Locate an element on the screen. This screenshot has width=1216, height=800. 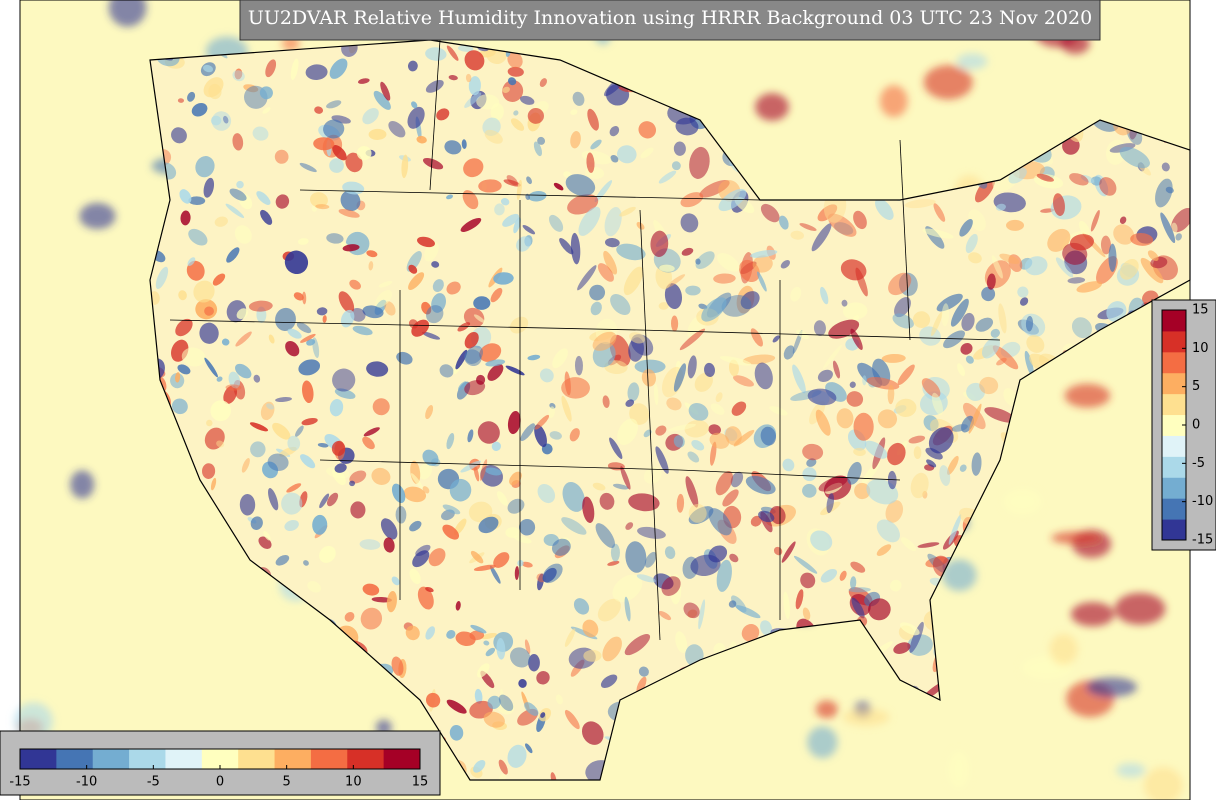
colorbar-tick-label: 15 is located at coordinates (1200, 310).